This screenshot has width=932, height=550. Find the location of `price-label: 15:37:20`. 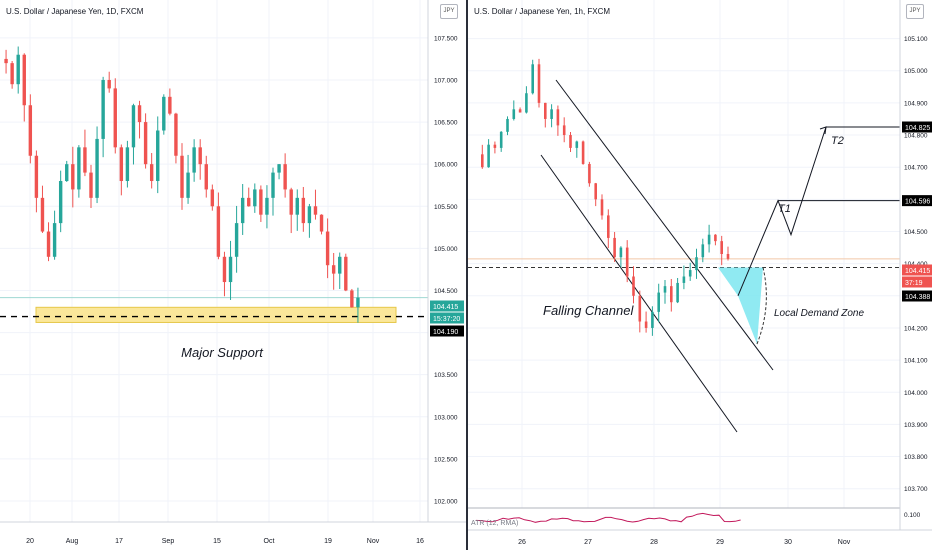

price-label: 15:37:20 is located at coordinates (447, 318).